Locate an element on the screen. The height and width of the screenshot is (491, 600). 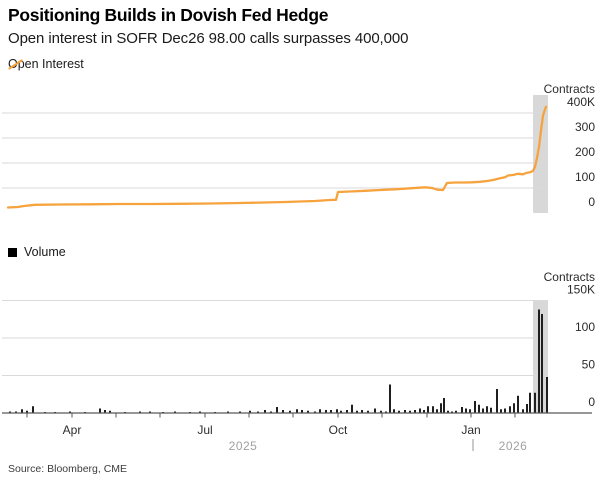
y-tick-label: 300 is located at coordinates (585, 127).